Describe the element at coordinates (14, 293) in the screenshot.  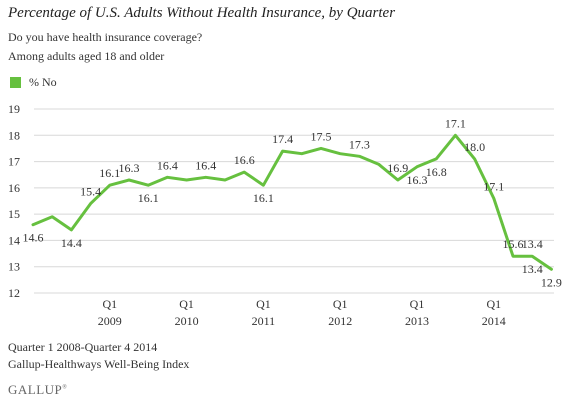
I see `y-tick-label: 12` at that location.